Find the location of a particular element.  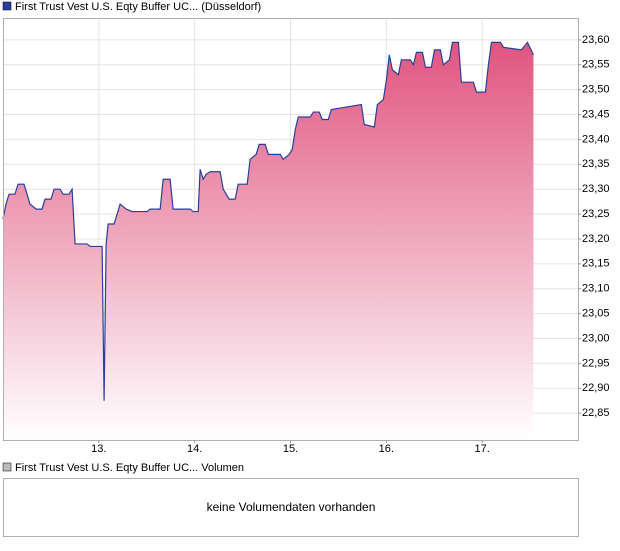

y-tick-label: 23,55 is located at coordinates (596, 65).